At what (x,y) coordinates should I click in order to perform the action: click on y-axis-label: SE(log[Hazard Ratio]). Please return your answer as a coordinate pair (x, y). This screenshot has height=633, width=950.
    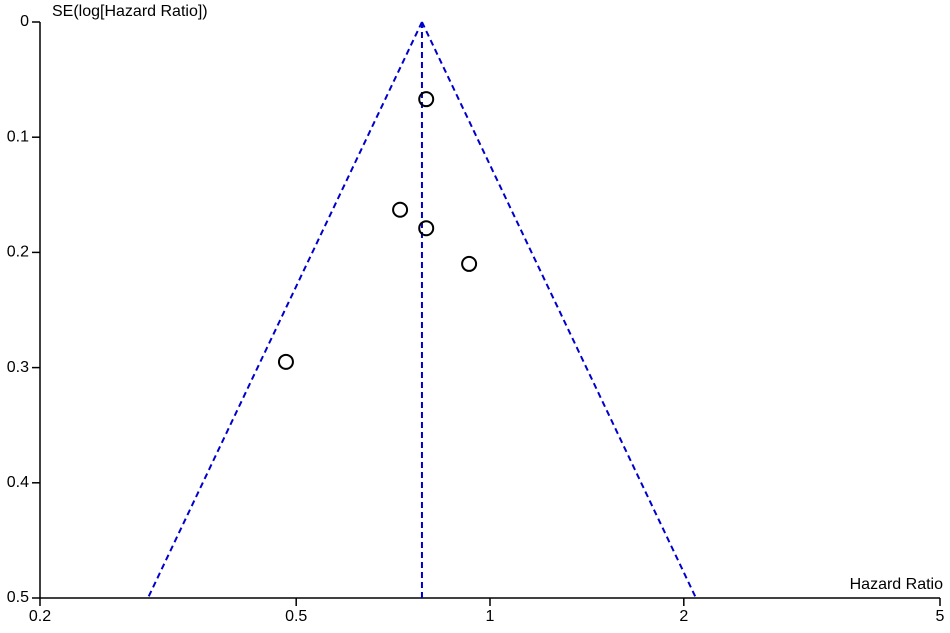
    Looking at the image, I should click on (130, 11).